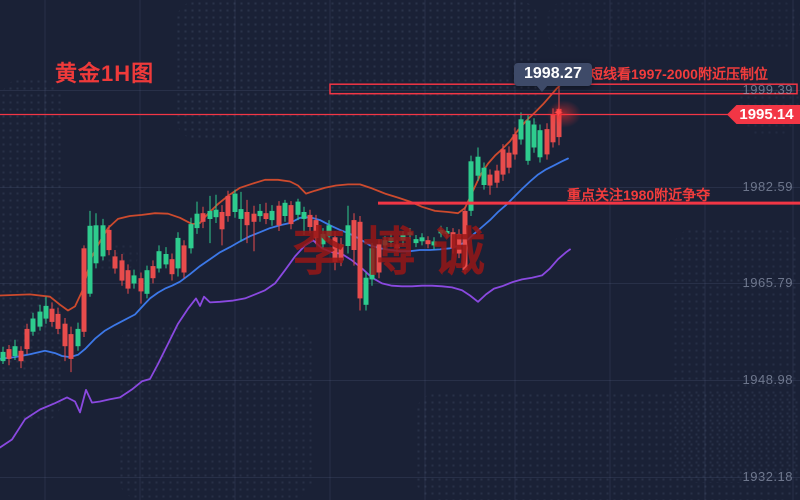 This screenshot has height=500, width=800. I want to click on price-glow-highlight, so click(564, 114).